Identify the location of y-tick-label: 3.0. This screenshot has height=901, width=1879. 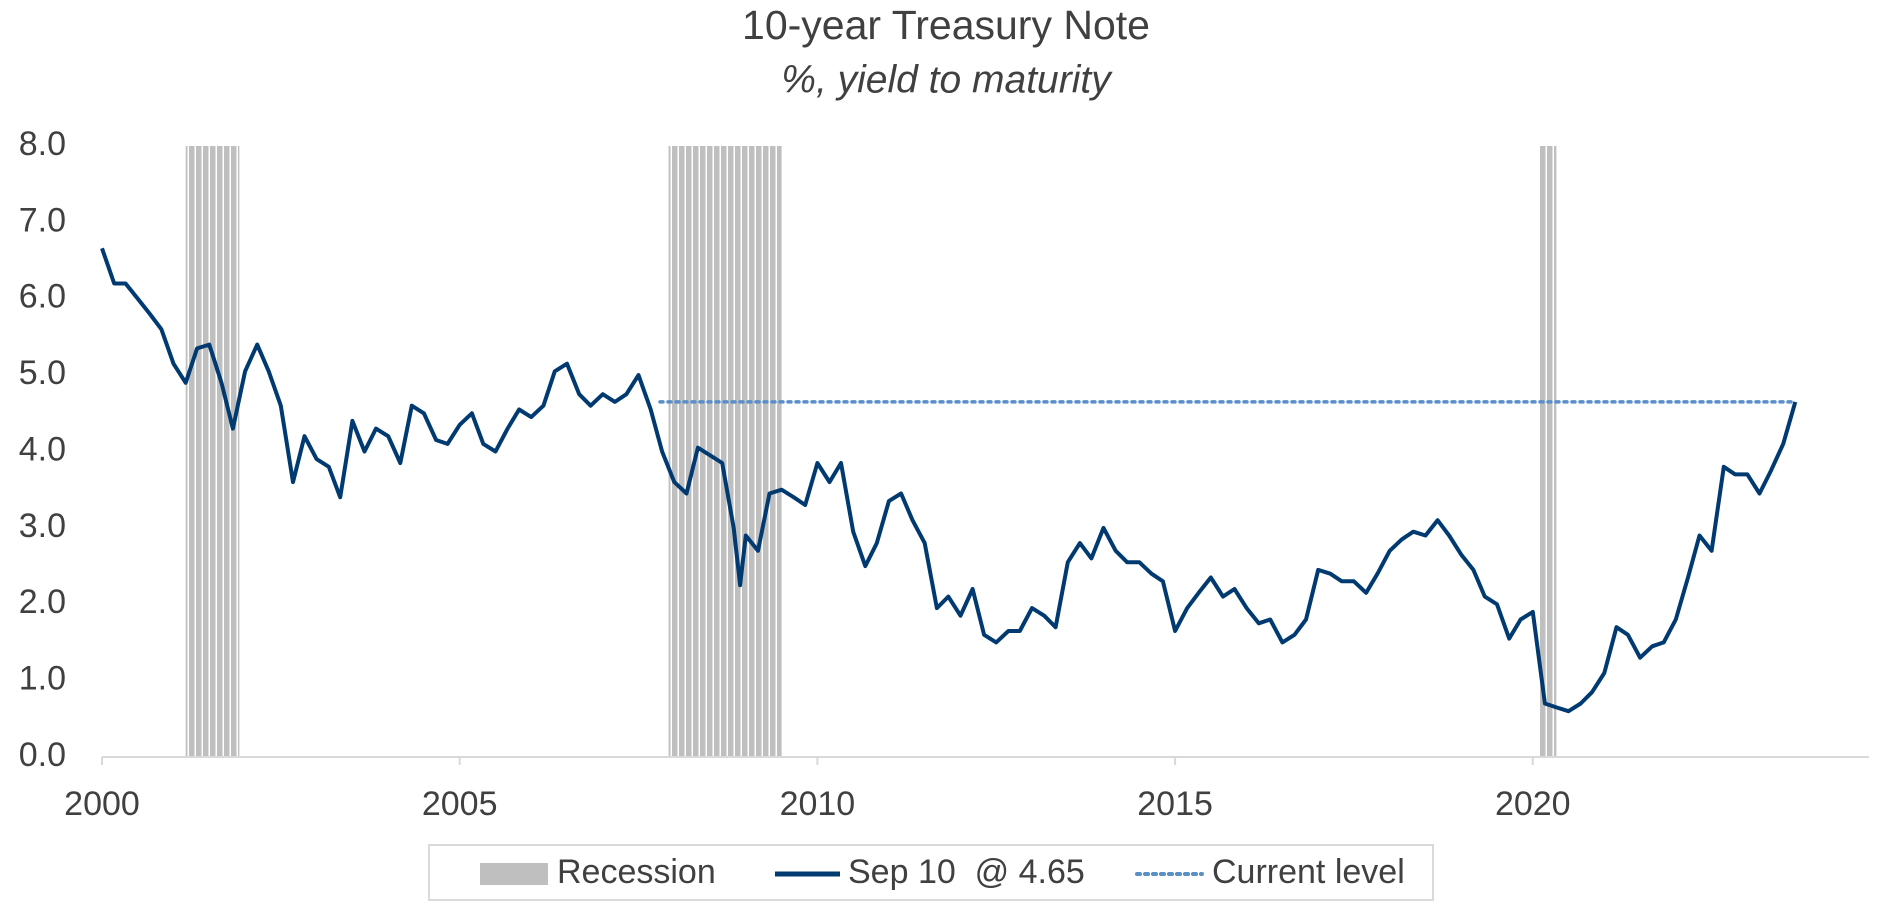
(42, 526).